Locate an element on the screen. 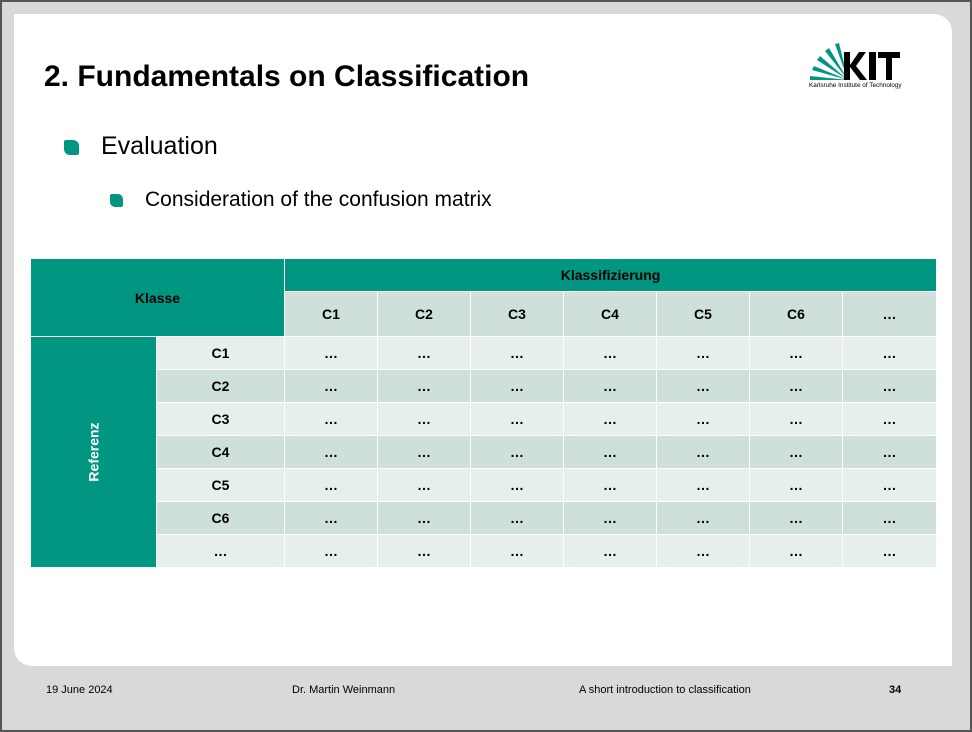 This screenshot has width=972, height=732. column-header: C5 is located at coordinates (703, 314).